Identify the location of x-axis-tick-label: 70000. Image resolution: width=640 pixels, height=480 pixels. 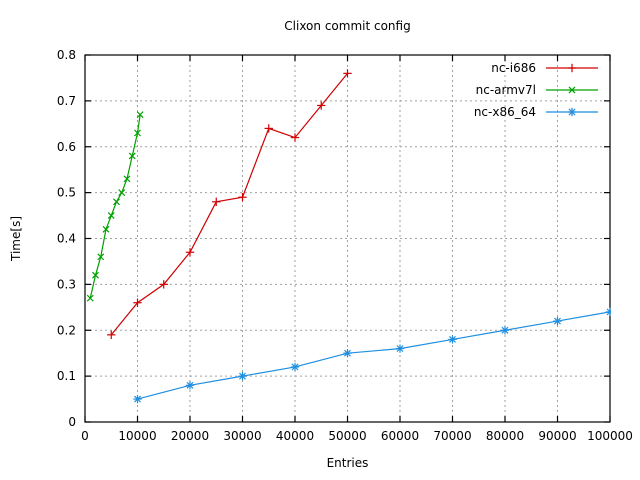
(452, 436).